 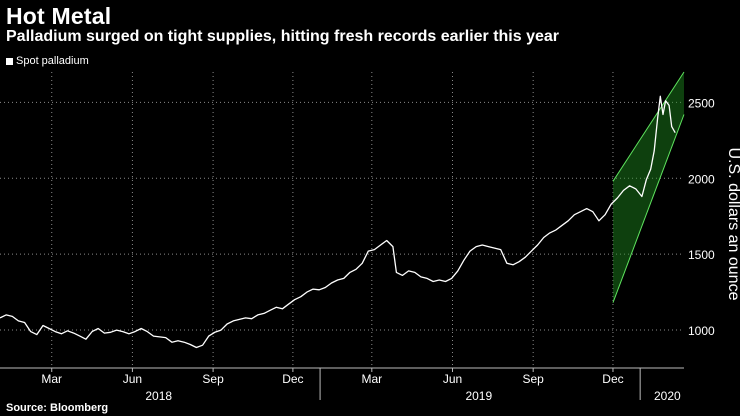 I want to click on y-tick-label: 2000, so click(x=701, y=179).